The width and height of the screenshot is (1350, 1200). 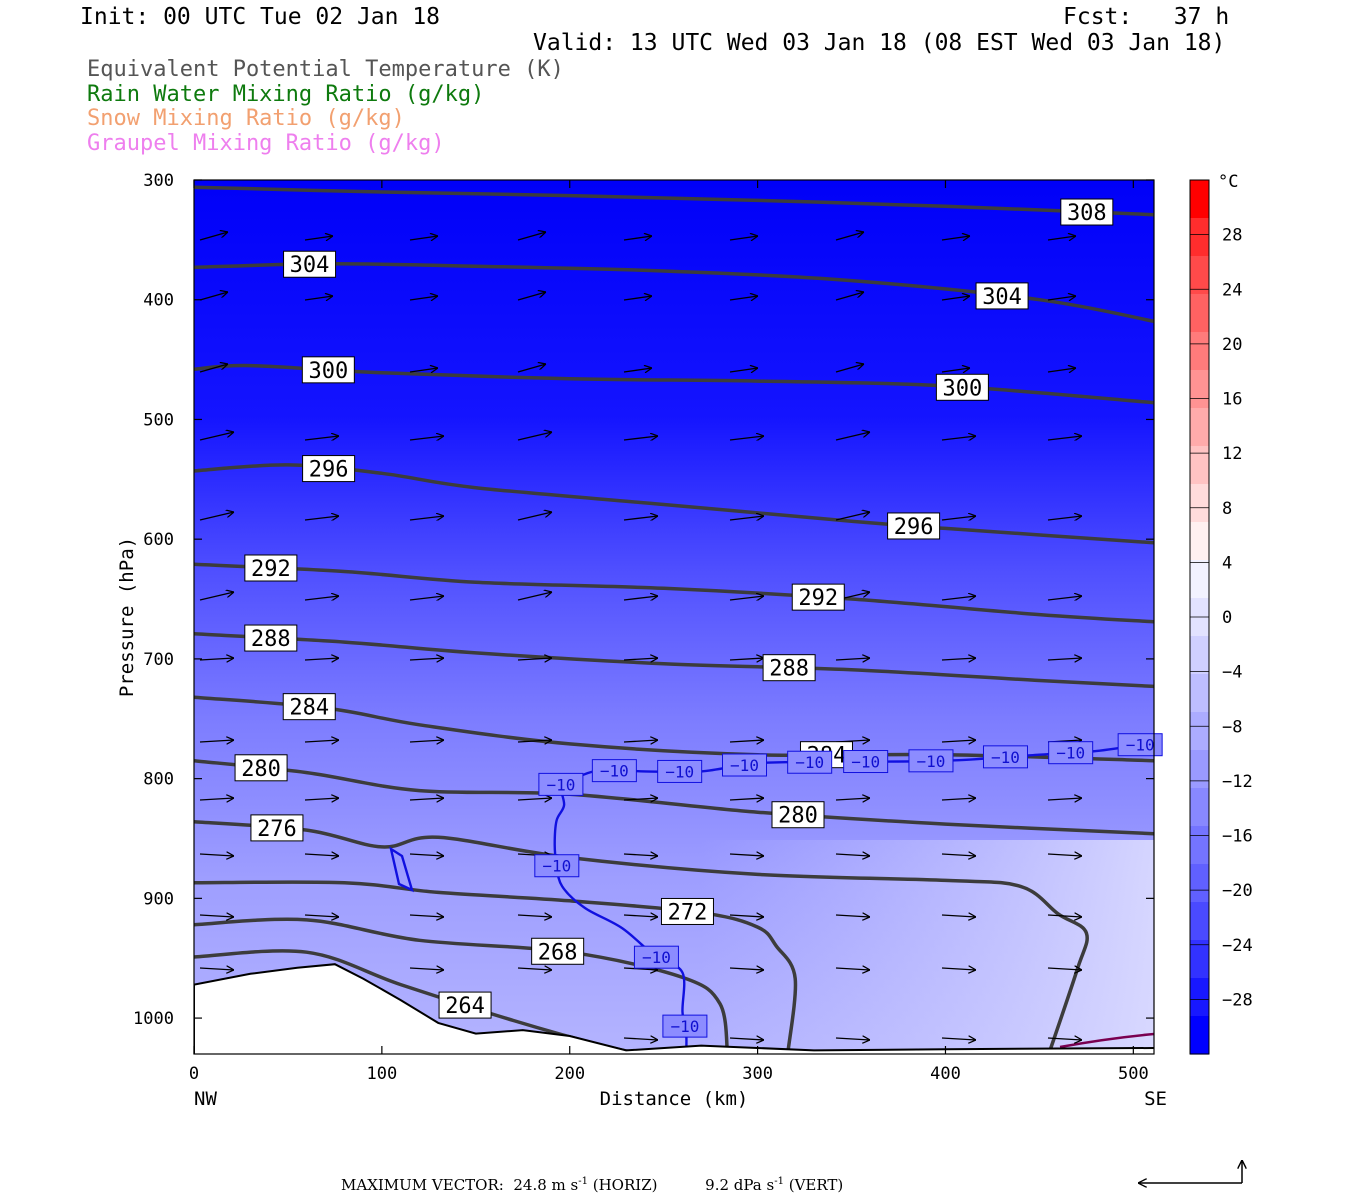 I want to click on theta-e-label: 280, so click(x=261, y=769).